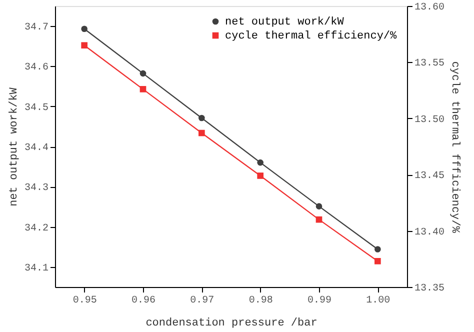 The width and height of the screenshot is (474, 332). Describe the element at coordinates (232, 324) in the screenshot. I see `x-axis-title: condensation pressure /bar` at that location.